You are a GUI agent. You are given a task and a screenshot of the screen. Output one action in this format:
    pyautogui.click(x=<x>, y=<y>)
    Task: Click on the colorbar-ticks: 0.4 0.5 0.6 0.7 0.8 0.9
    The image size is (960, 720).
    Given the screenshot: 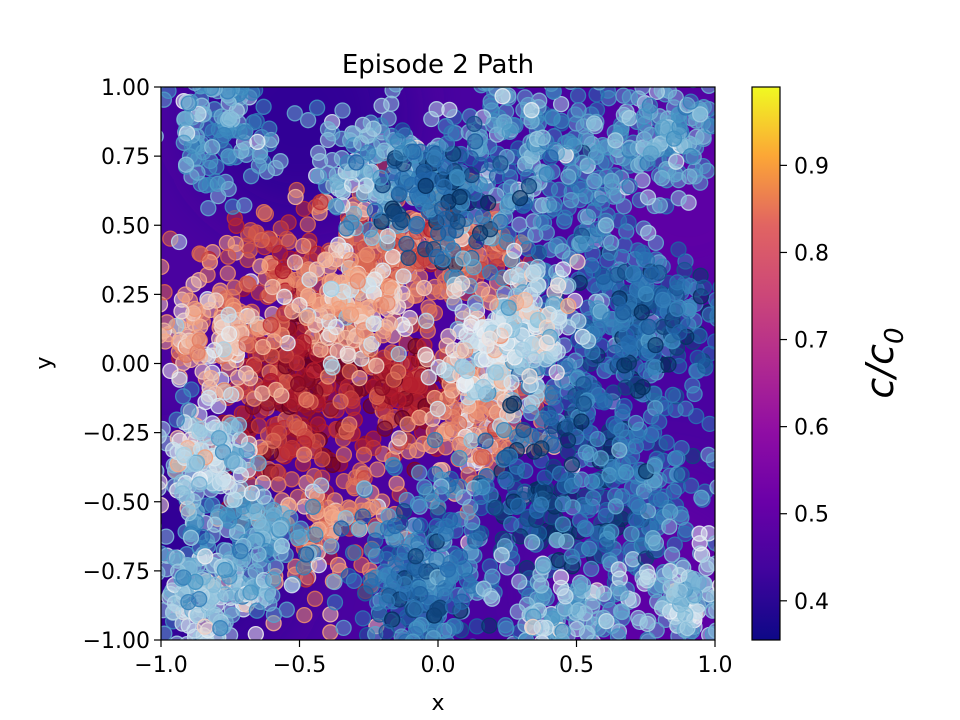 What is the action you would take?
    pyautogui.click(x=804, y=384)
    